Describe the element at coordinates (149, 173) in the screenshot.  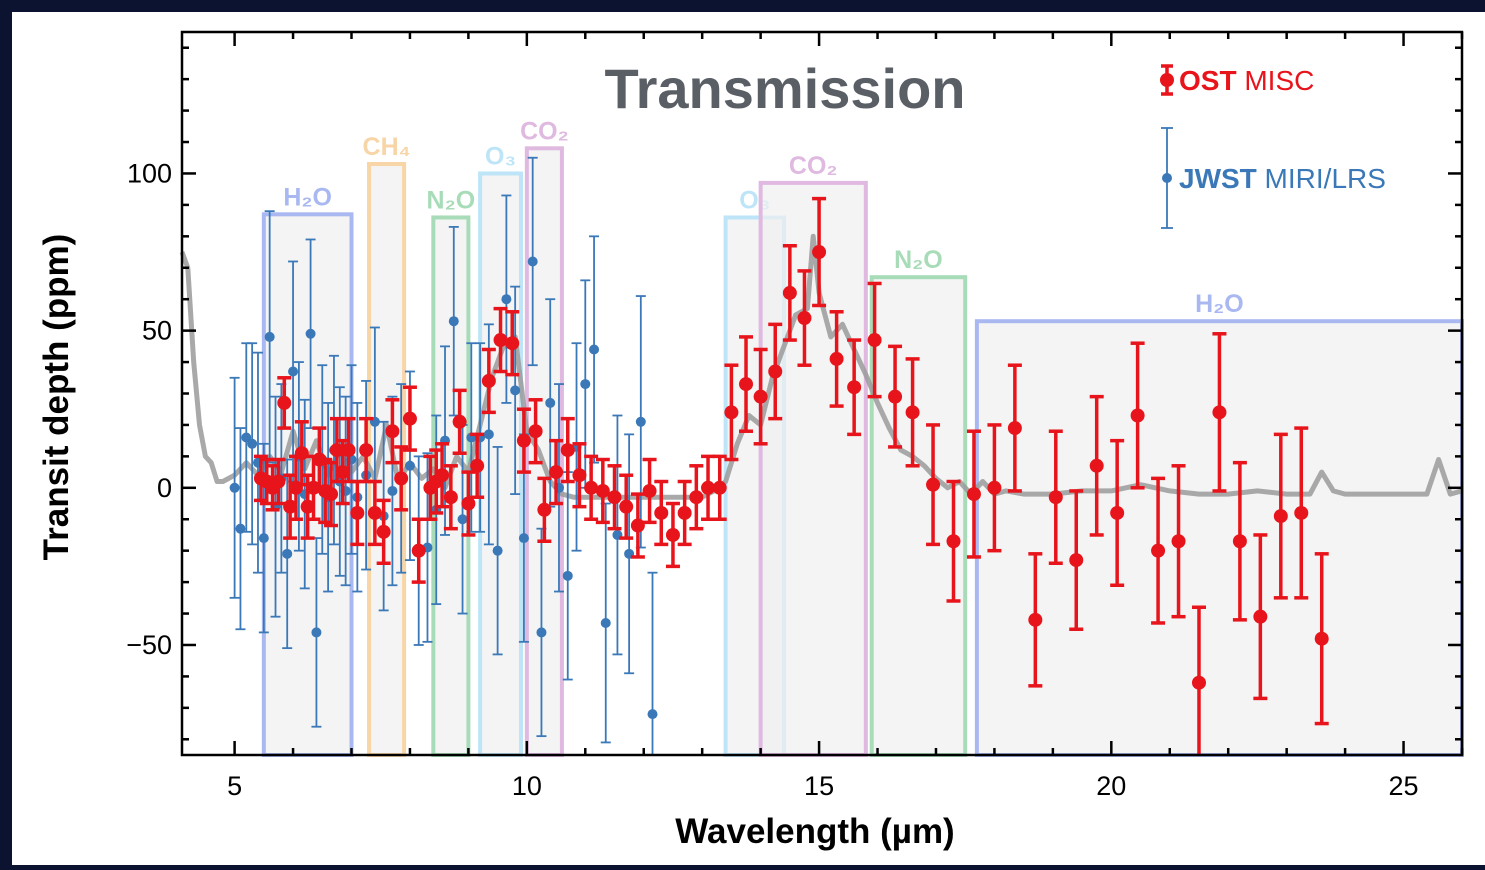
I see `y-tick-label: 100` at that location.